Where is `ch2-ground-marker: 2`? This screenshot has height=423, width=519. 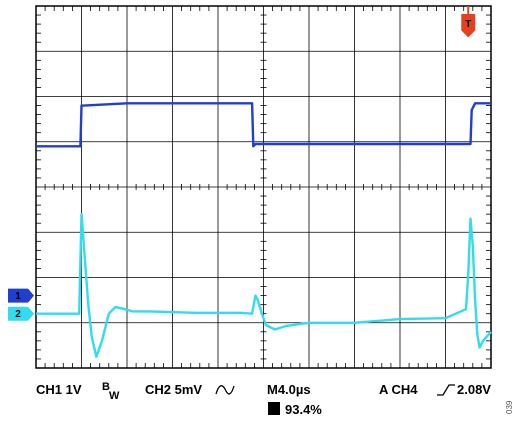 ch2-ground-marker: 2 is located at coordinates (21, 313).